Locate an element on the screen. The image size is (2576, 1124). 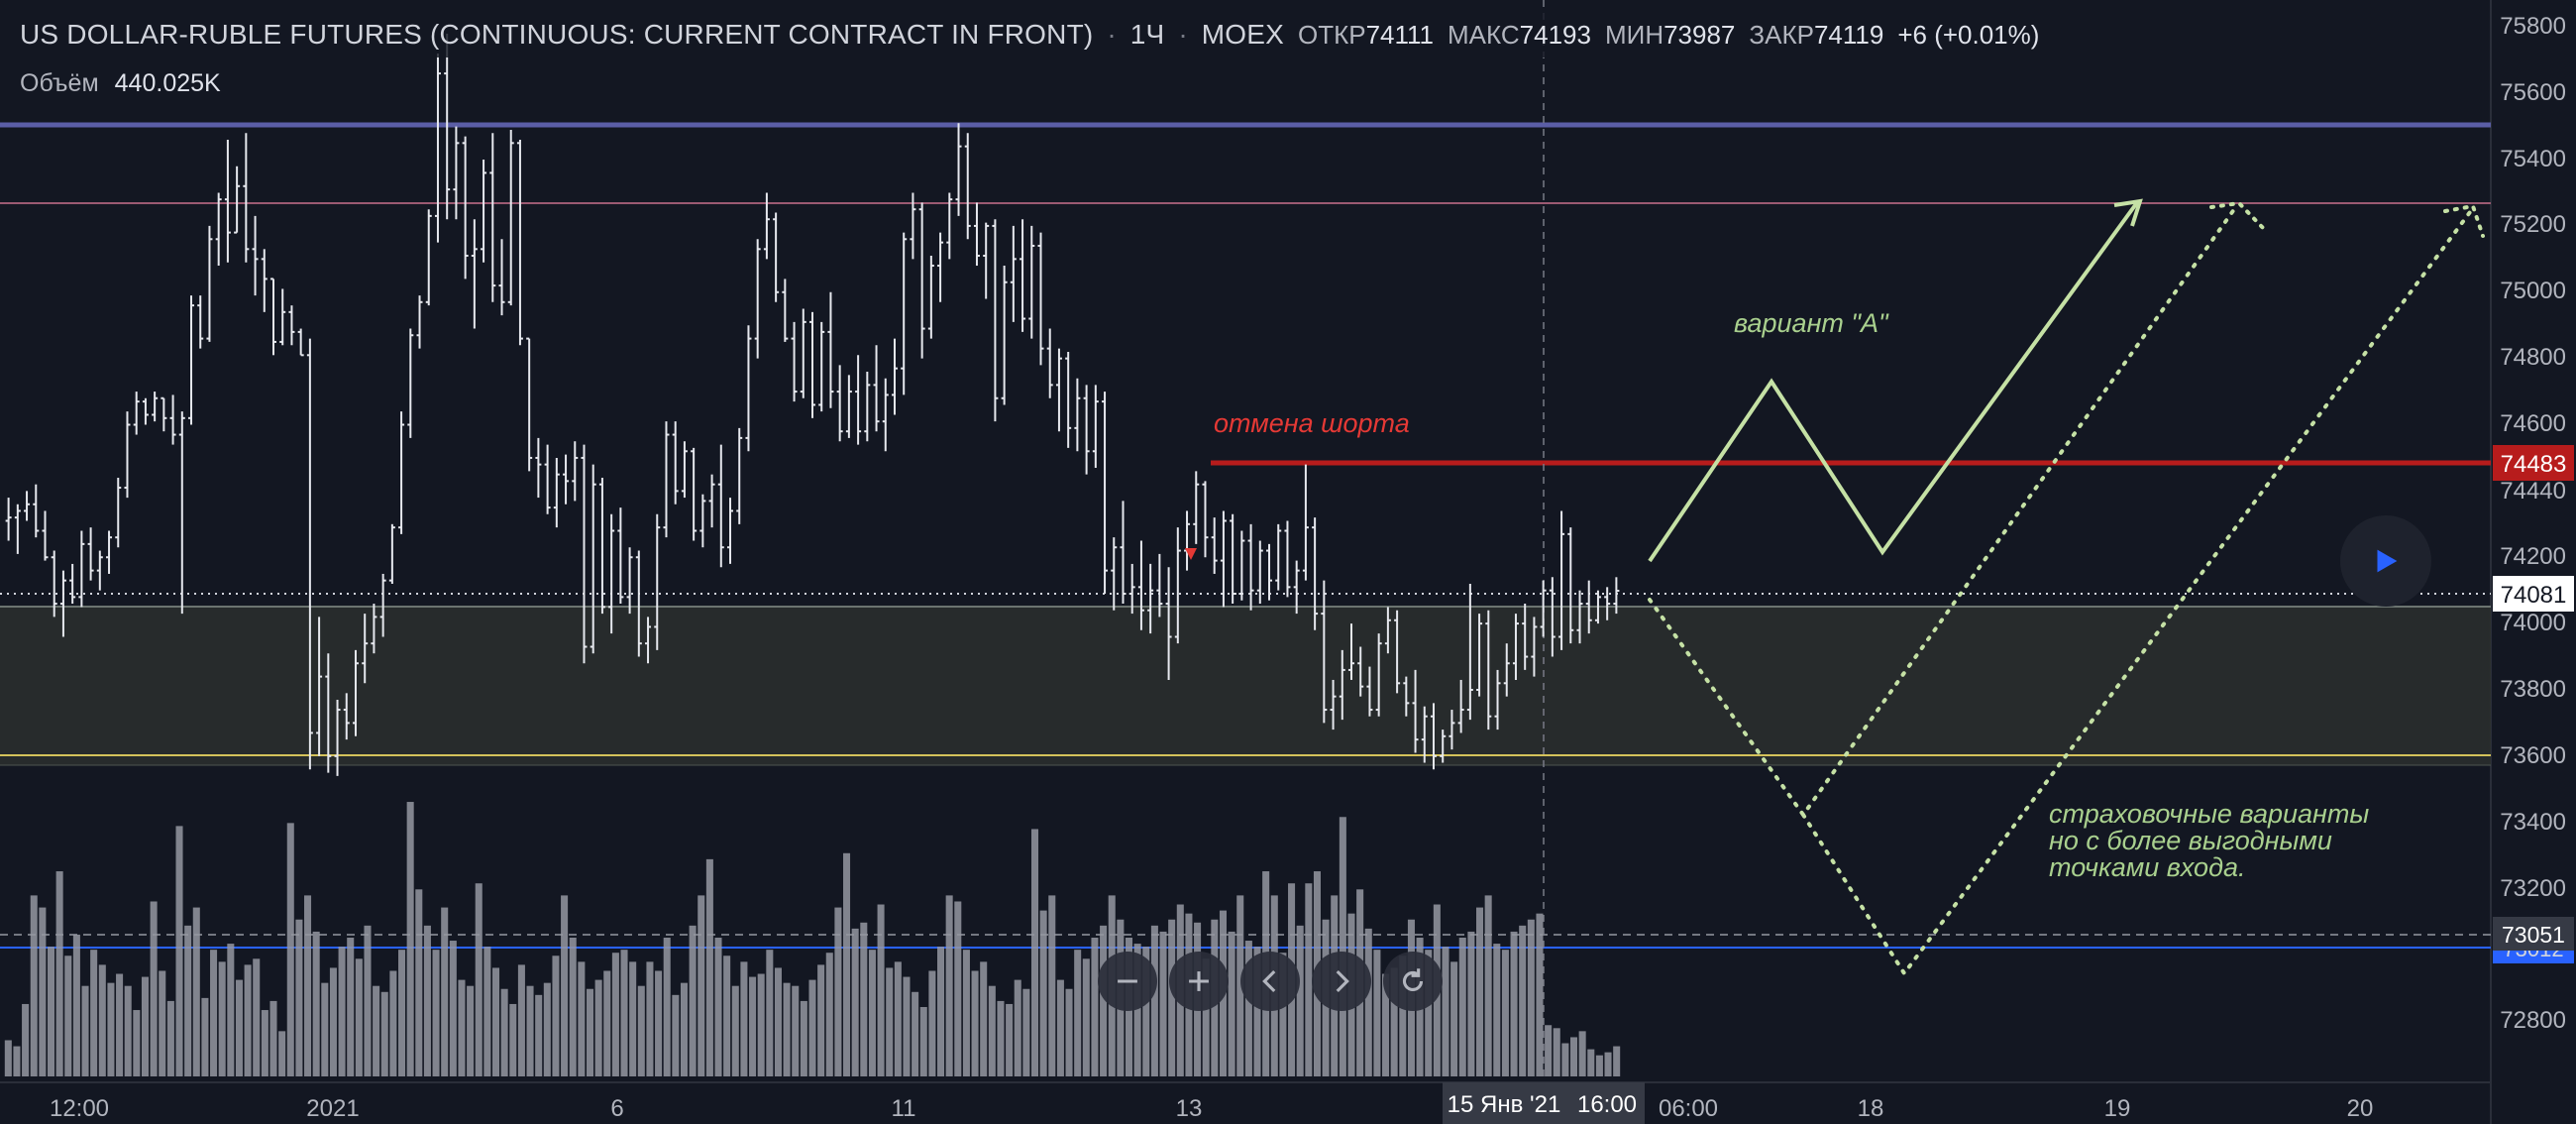
scroll-left-button is located at coordinates (1270, 981).